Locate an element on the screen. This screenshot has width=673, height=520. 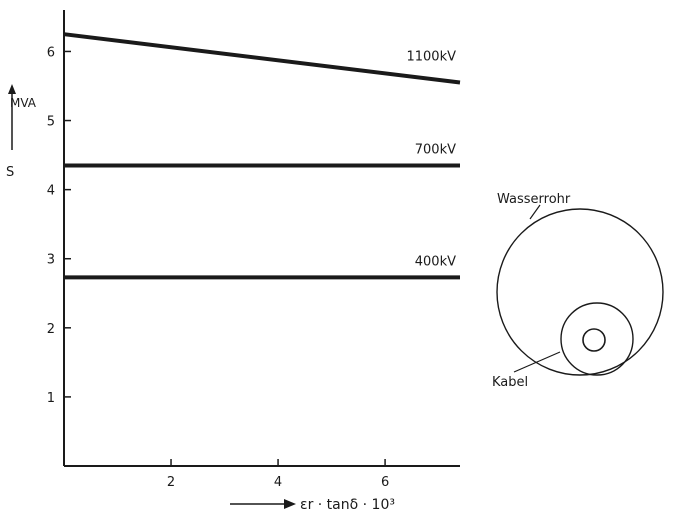
y-axis-unit: MVA is located at coordinates (23, 103).